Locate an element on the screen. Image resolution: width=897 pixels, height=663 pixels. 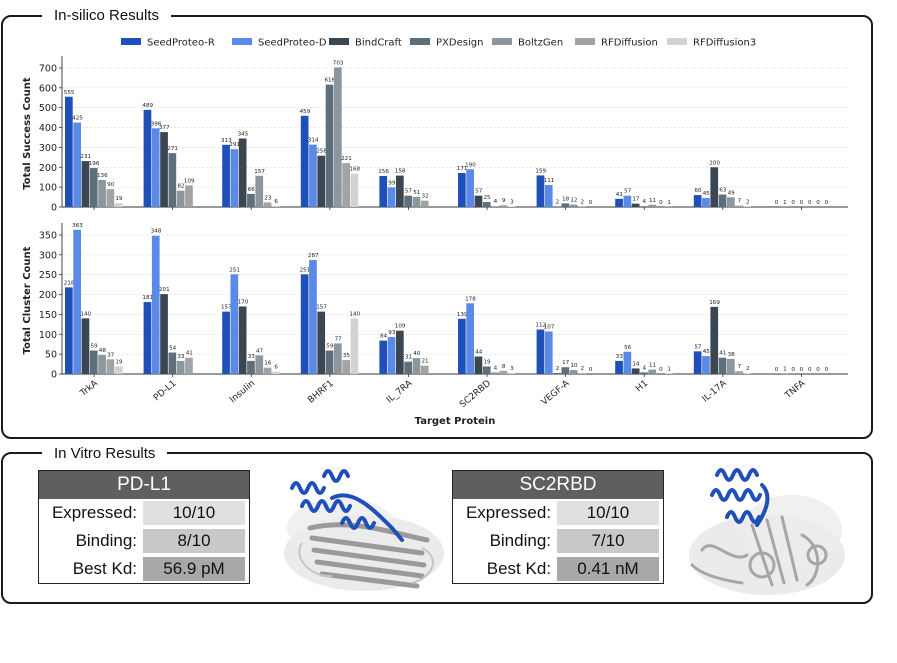
bar-value-label: 555 is located at coordinates (69, 93).